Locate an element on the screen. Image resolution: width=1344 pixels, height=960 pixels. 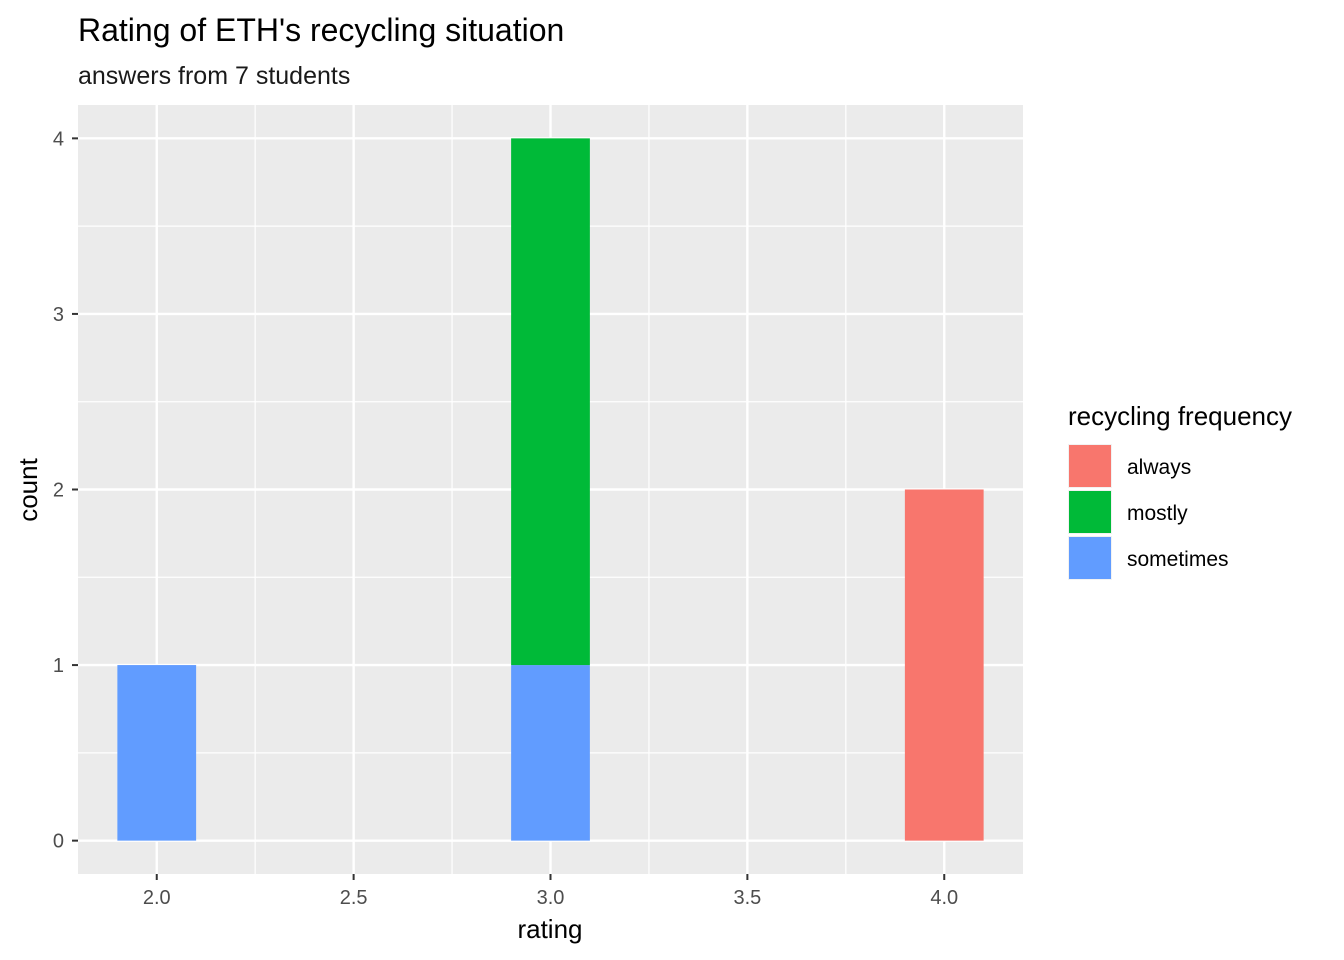
x-tick-label: 2.0 is located at coordinates (157, 898).